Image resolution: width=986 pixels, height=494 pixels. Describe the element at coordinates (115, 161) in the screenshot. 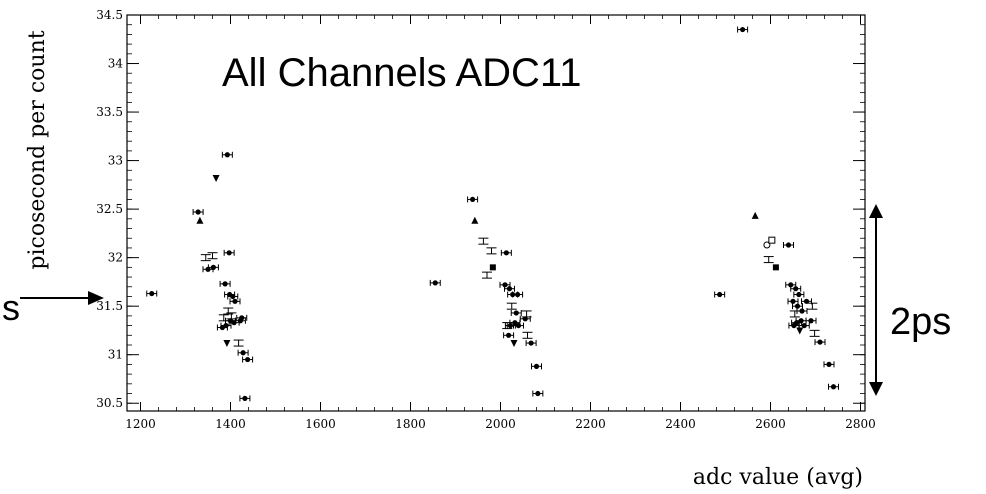

I see `y-tick-label: 33` at that location.